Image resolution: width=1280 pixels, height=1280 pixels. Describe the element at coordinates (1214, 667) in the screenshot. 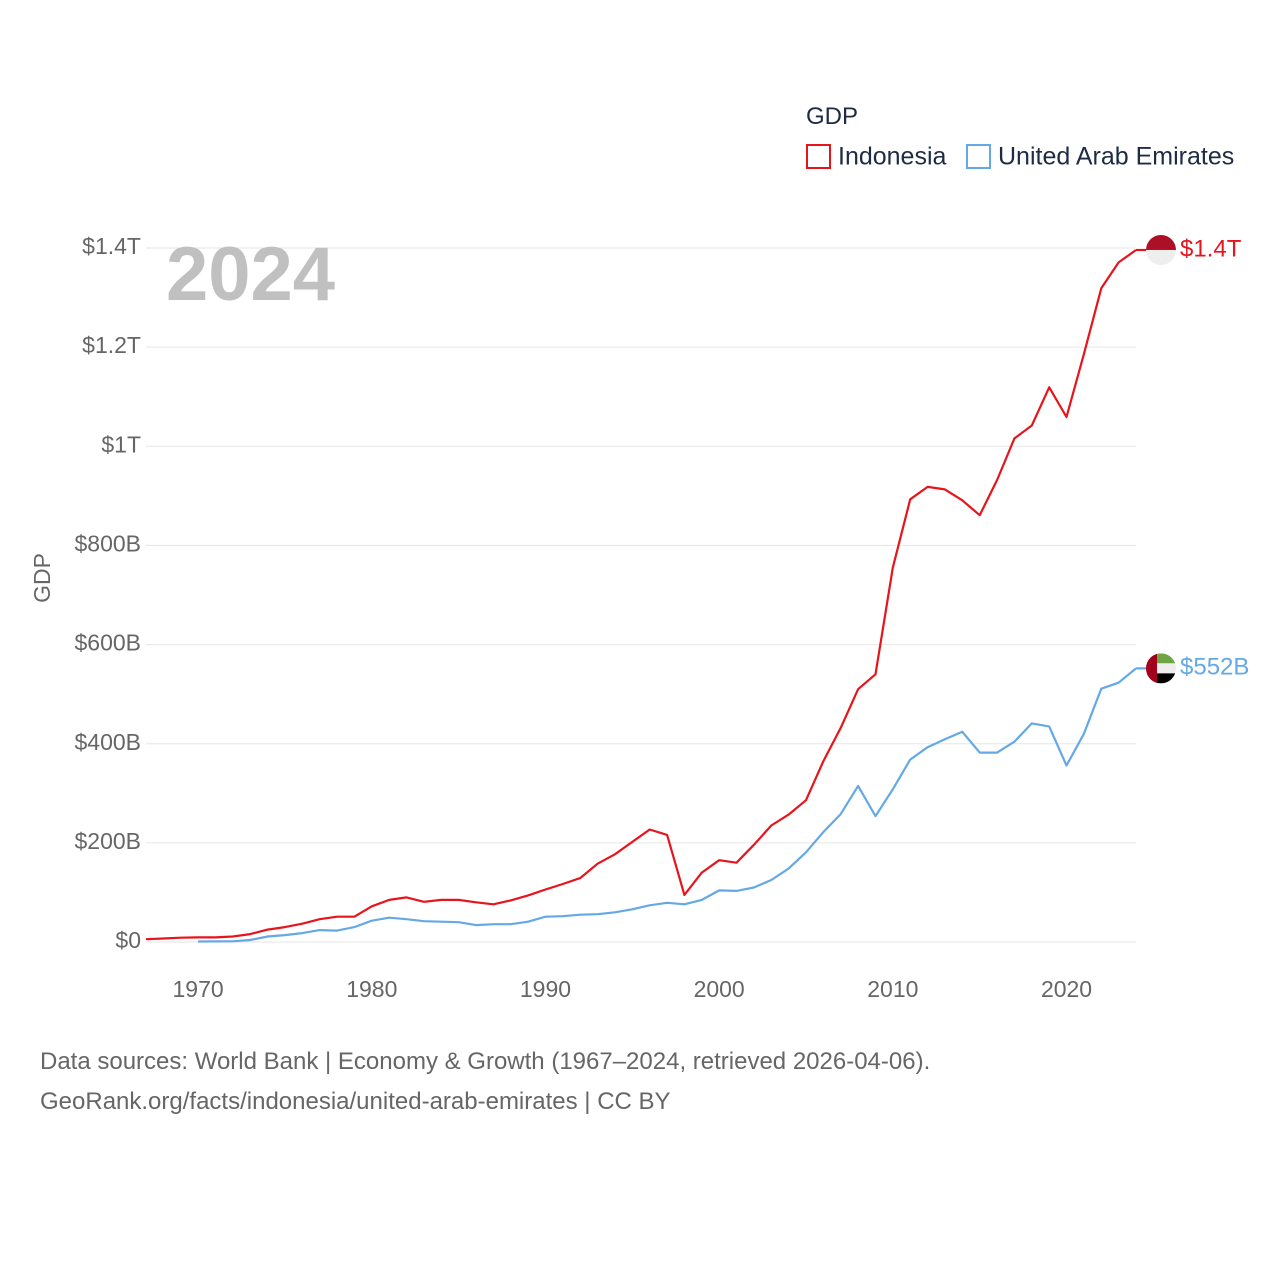

I see `end-value-label: $552B` at that location.